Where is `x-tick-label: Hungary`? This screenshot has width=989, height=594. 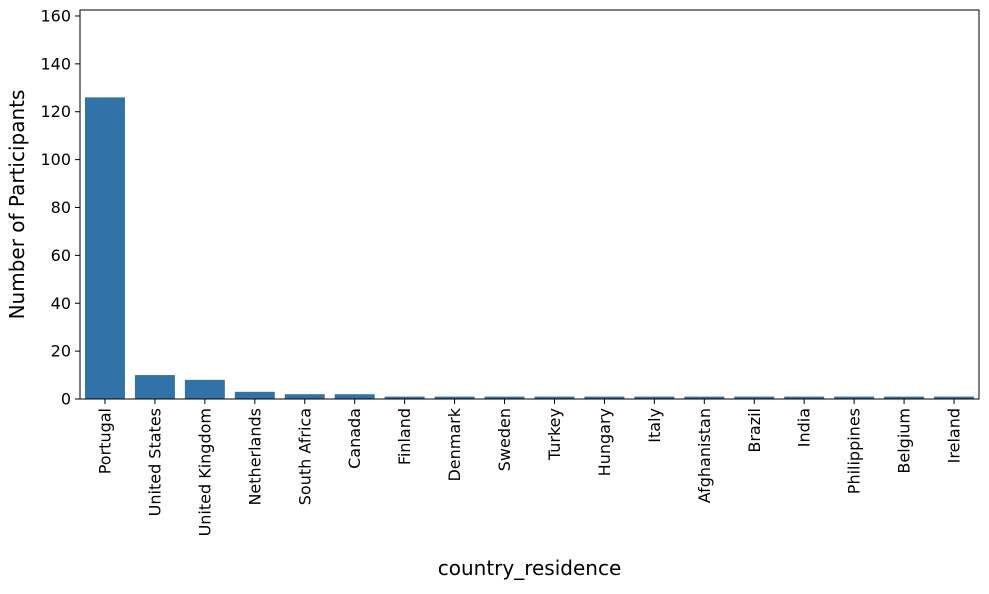
x-tick-label: Hungary is located at coordinates (604, 442).